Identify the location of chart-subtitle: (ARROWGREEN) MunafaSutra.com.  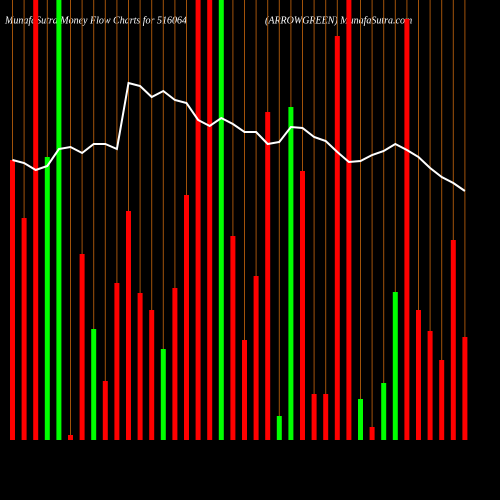
(338, 20).